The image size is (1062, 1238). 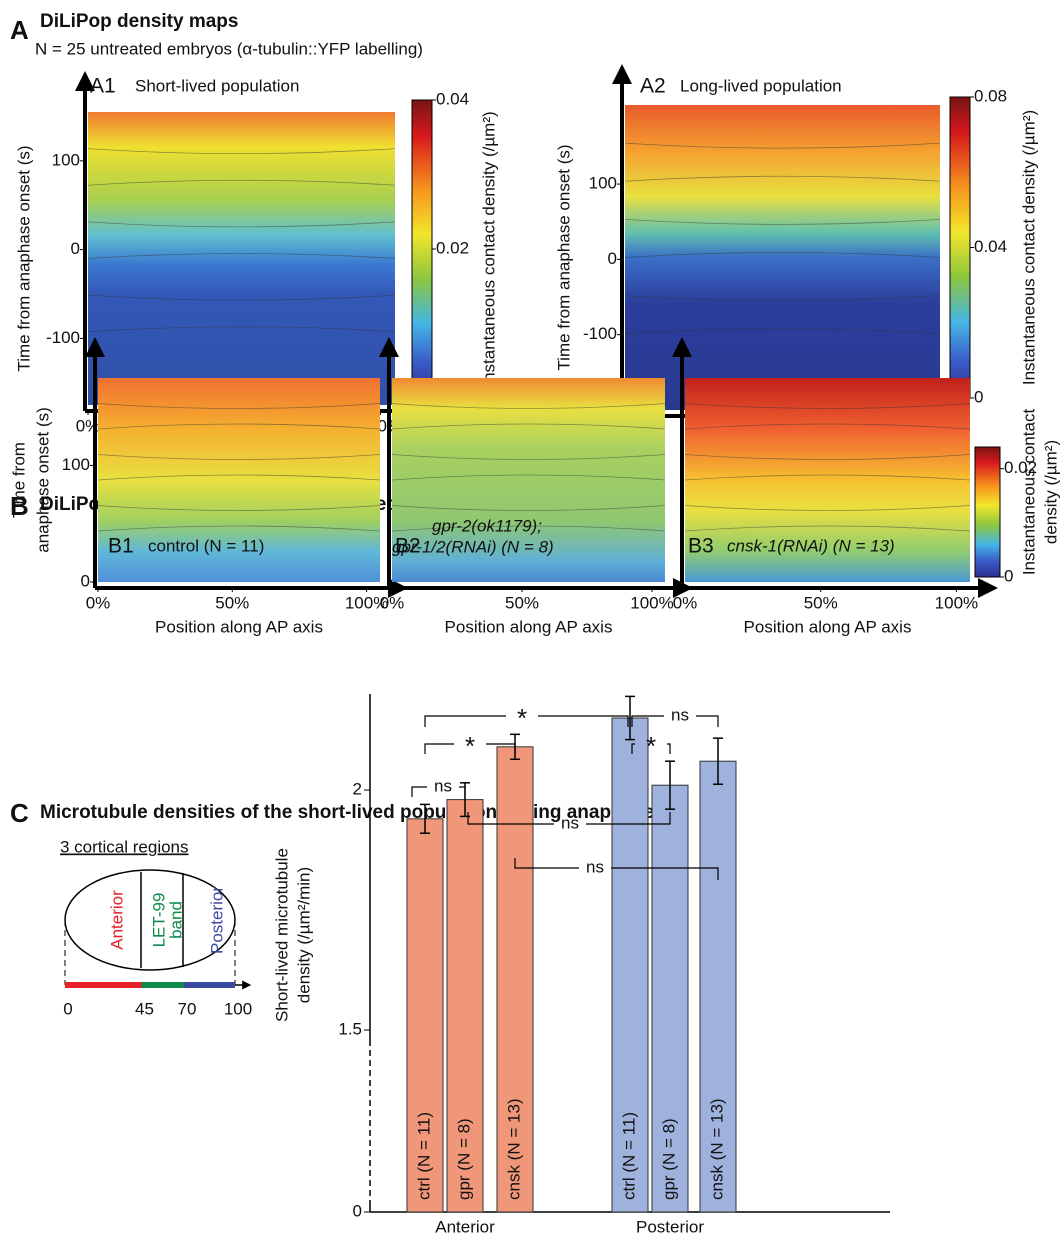 What do you see at coordinates (990, 95) in the screenshot?
I see `colorbar-tick-label: 0.08` at bounding box center [990, 95].